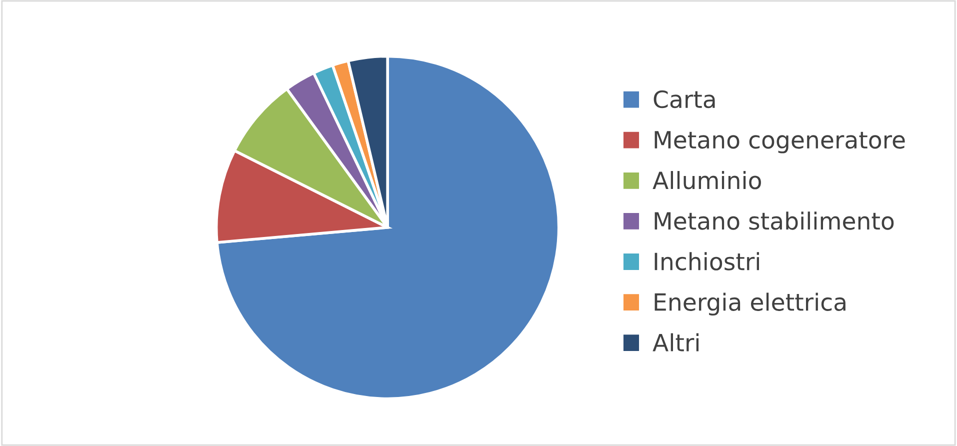 The image size is (957, 446). What do you see at coordinates (750, 304) in the screenshot?
I see `legend-label: Energia elettrica` at bounding box center [750, 304].